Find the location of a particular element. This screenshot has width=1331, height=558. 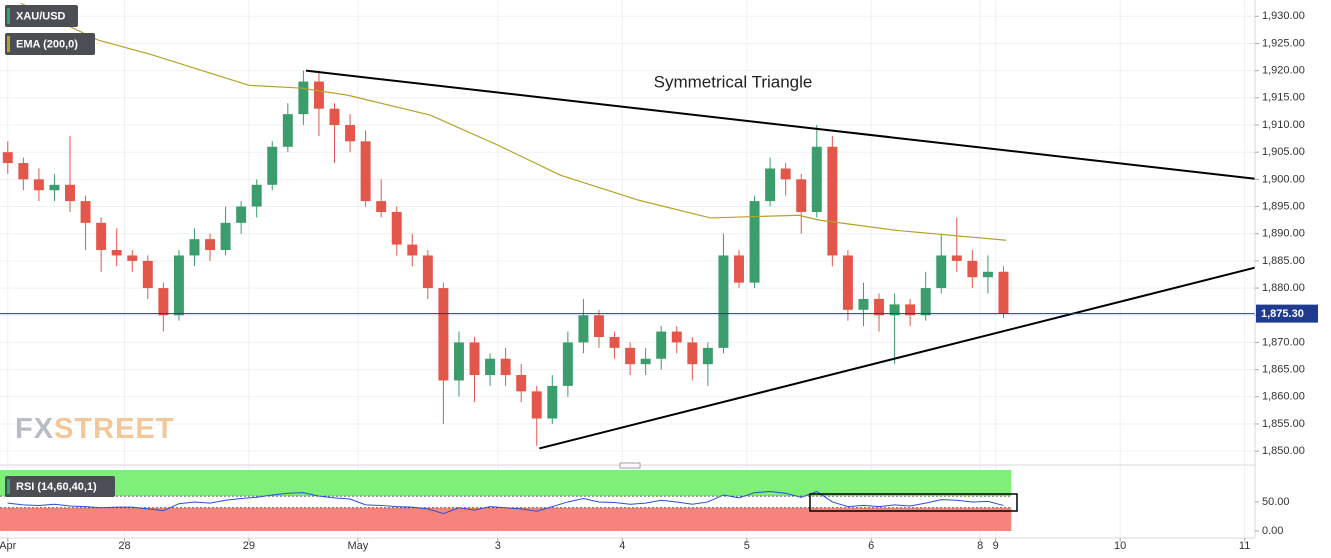

y-tick-label: 1,860.00 is located at coordinates (1283, 397).